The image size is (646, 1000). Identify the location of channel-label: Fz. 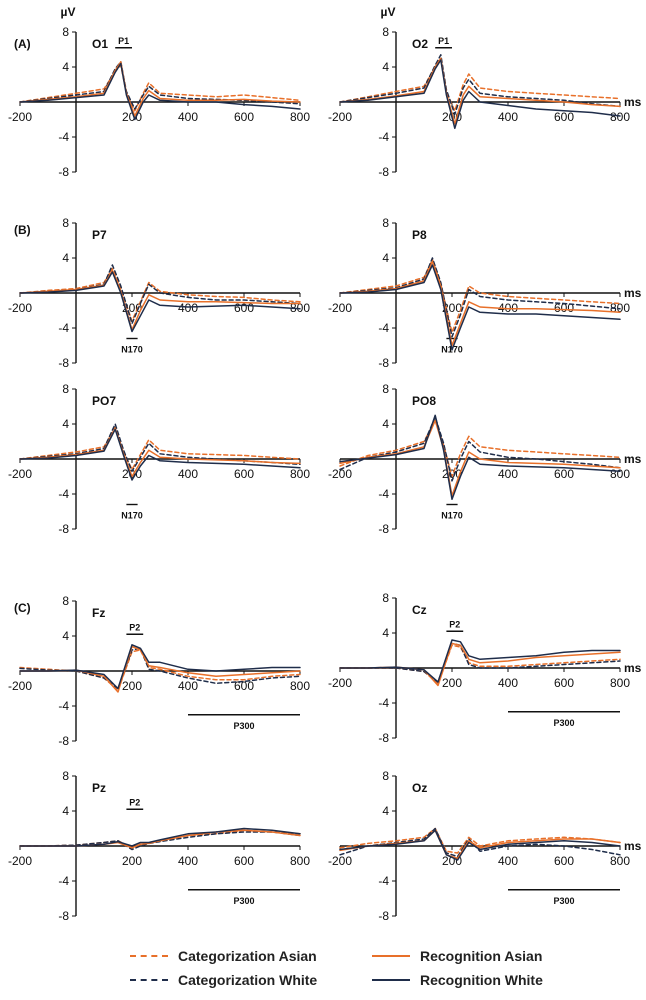
(98, 613).